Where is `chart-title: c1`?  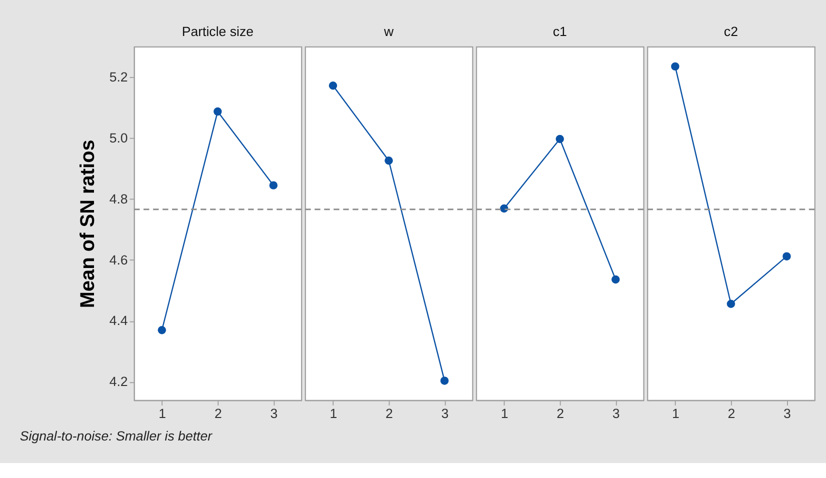
chart-title: c1 is located at coordinates (559, 32).